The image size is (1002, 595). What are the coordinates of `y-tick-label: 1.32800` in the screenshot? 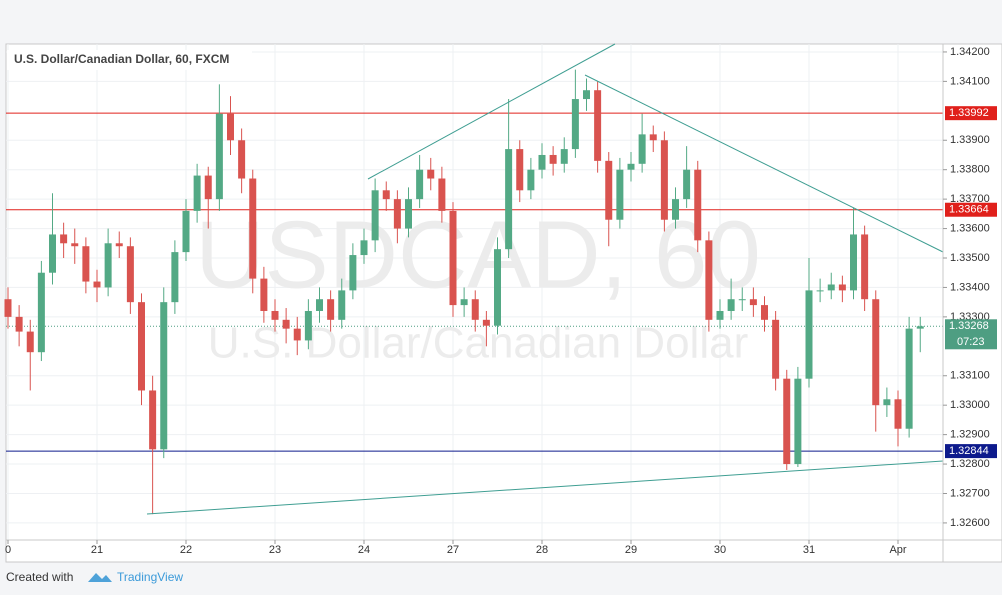 It's located at (970, 464).